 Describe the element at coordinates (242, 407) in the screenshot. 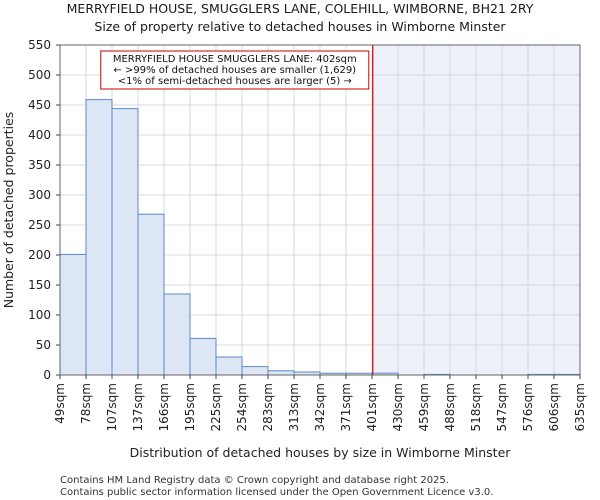

I see `x-tick-label: 254sqm` at that location.